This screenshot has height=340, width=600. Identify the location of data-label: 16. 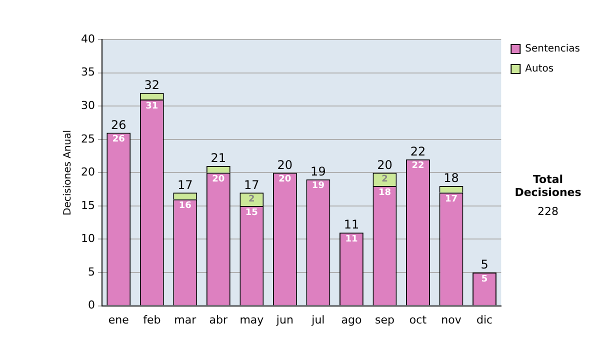
(185, 206).